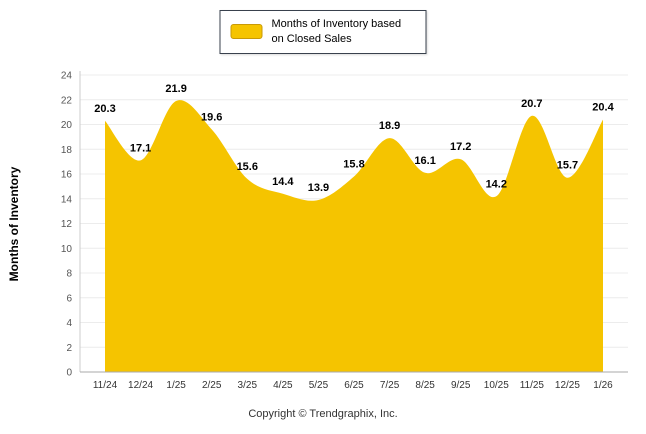  I want to click on value-label: 20.3, so click(104, 109).